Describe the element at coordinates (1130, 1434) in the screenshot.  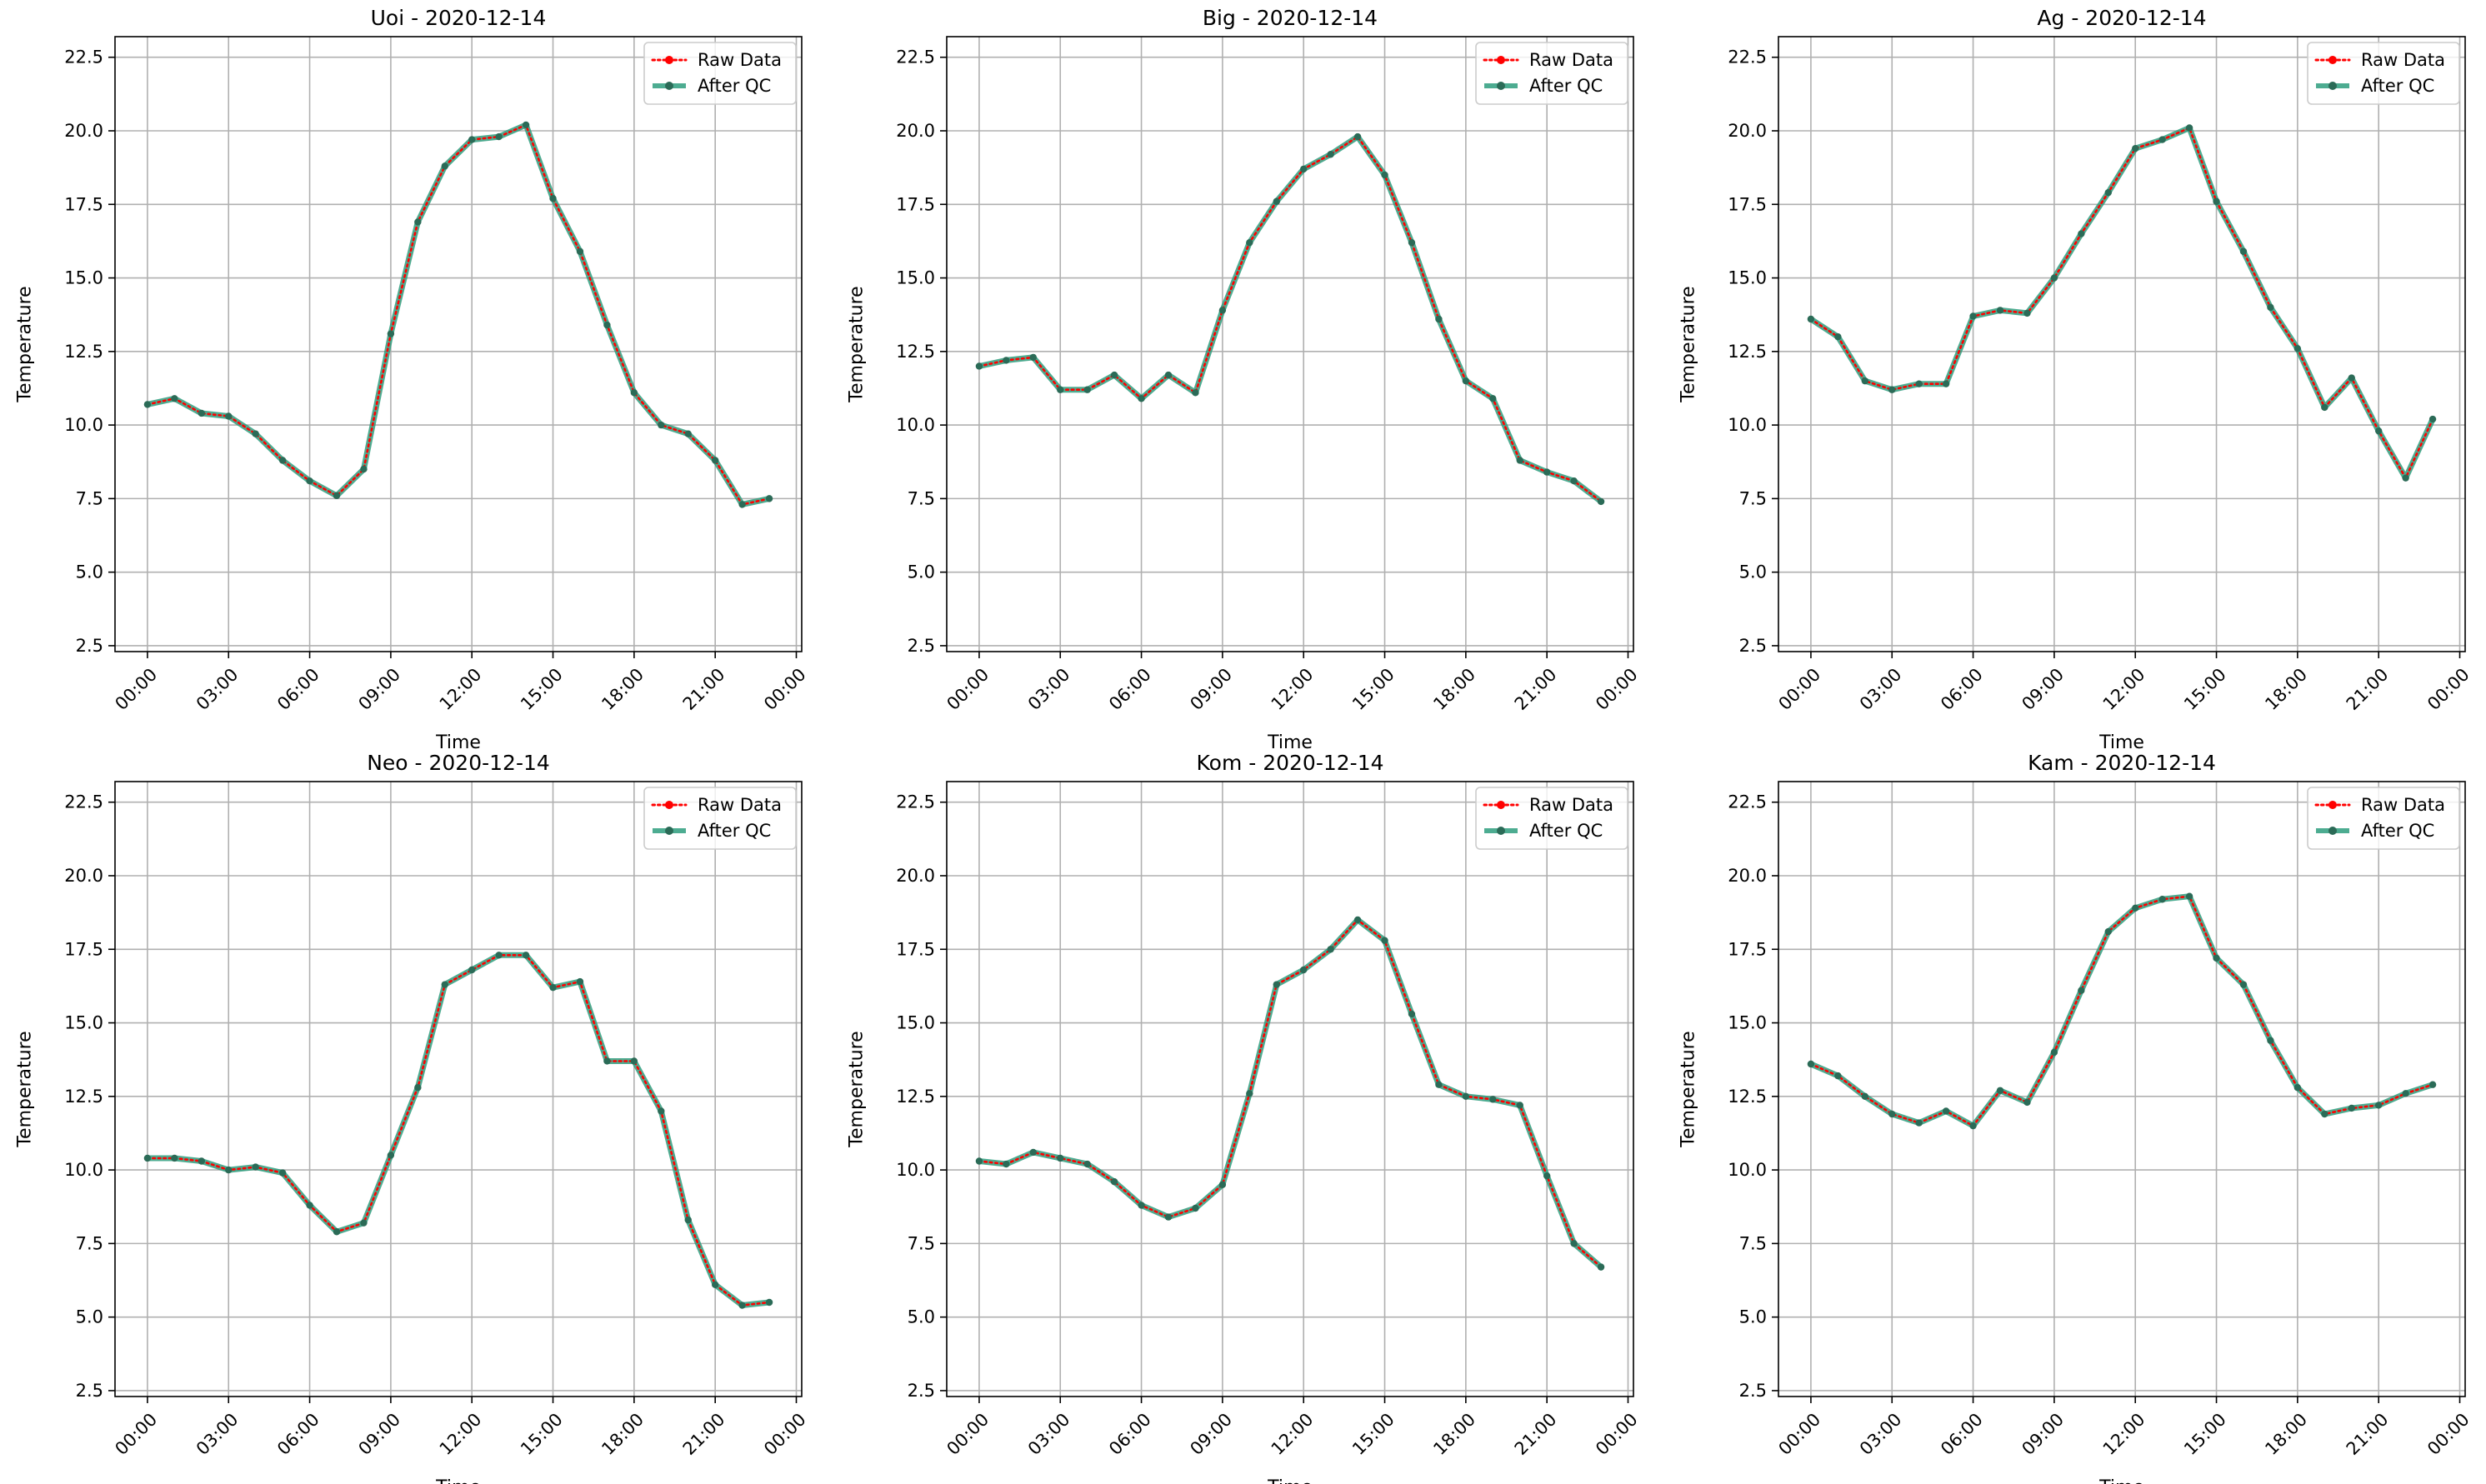
I see `chart-5-x-tick-label: 06:00` at that location.